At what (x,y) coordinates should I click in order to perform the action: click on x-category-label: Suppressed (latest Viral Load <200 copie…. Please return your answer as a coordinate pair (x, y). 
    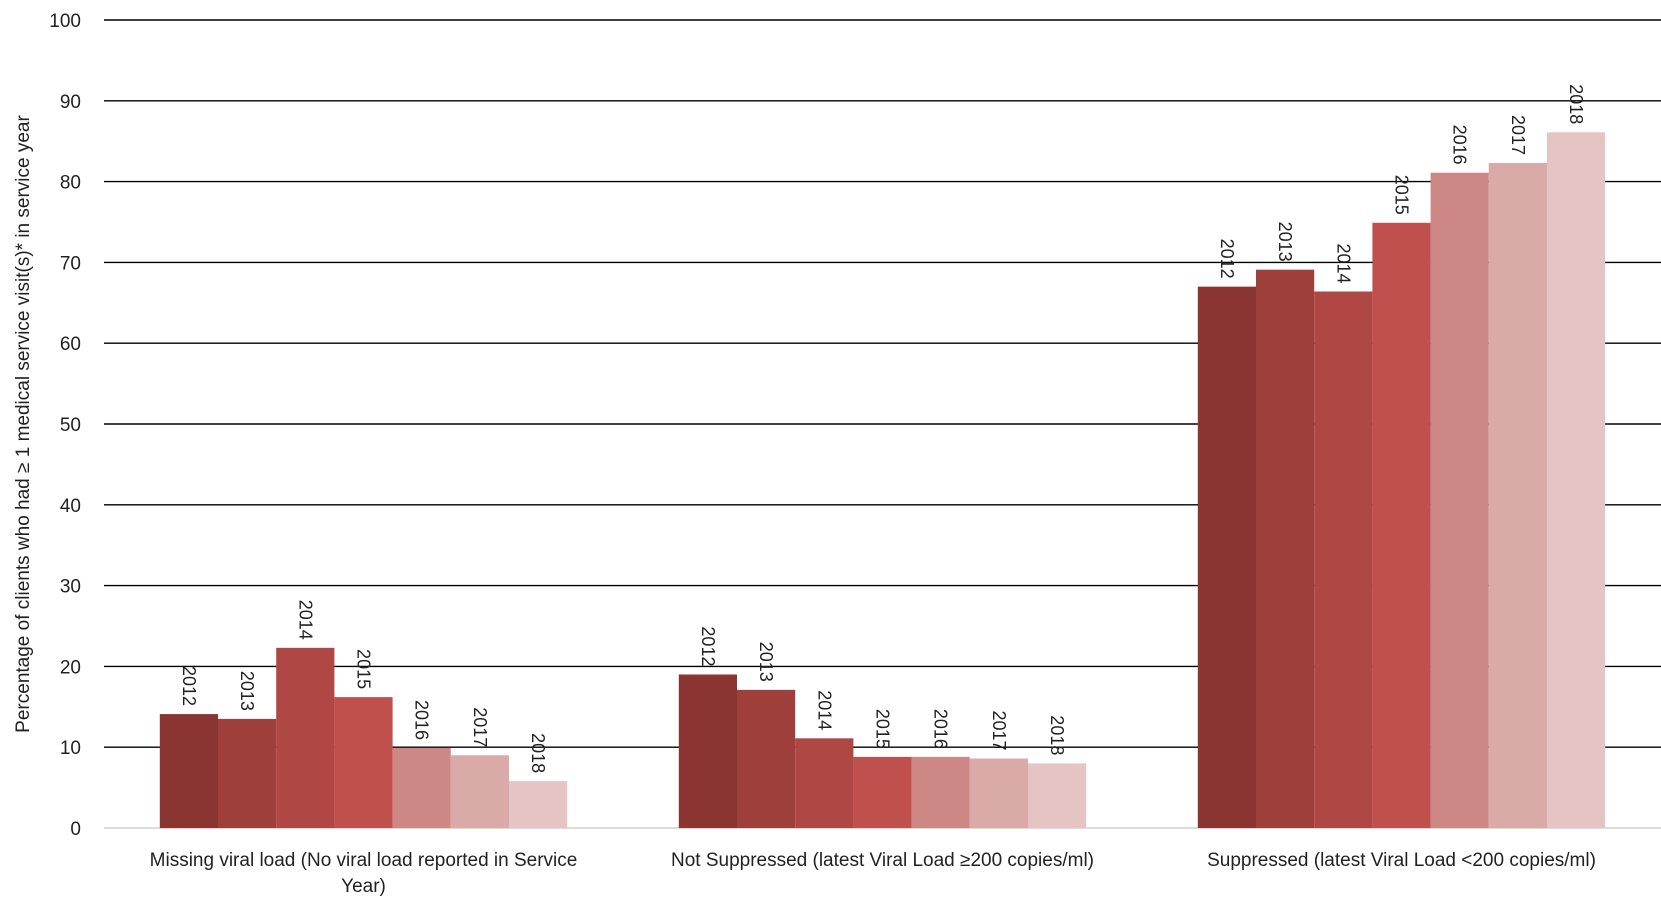
    Looking at the image, I should click on (1401, 860).